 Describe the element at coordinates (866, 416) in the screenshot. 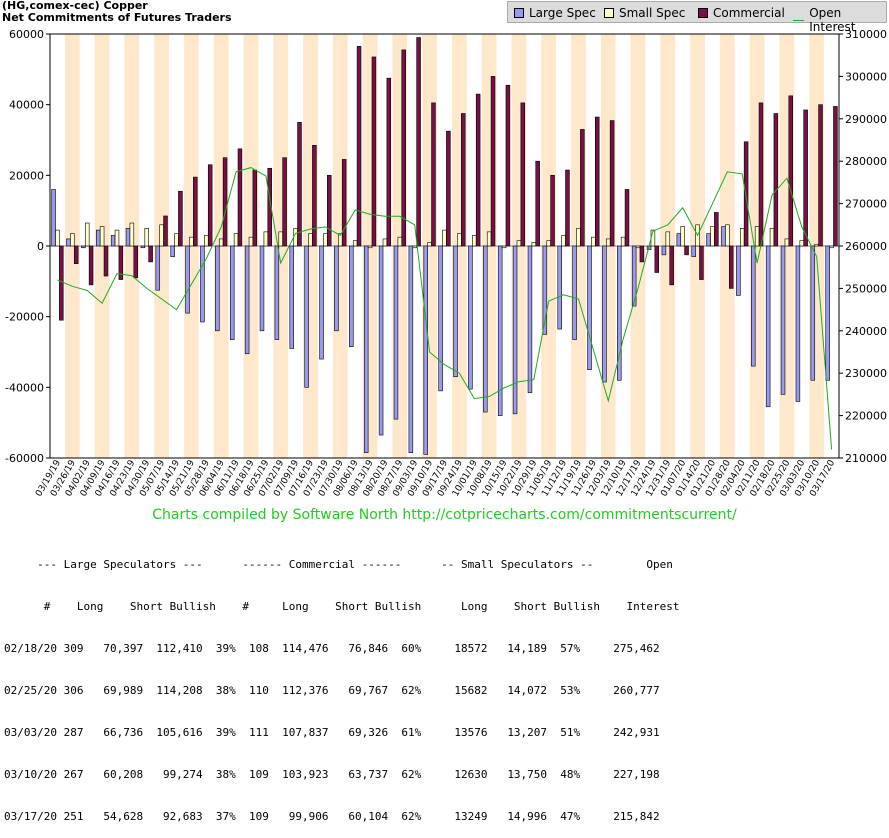

I see `y2-tick-label: 220000` at that location.